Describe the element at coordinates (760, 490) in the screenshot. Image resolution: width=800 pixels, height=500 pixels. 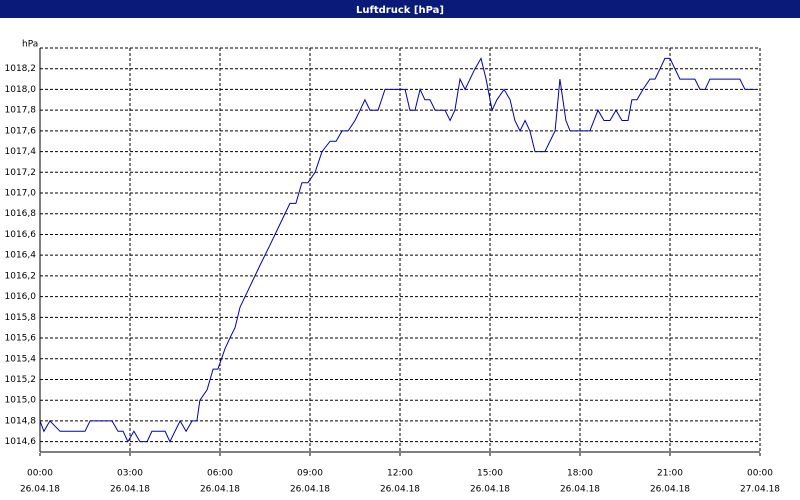
I see `x-tick-date: 27.04.18` at that location.